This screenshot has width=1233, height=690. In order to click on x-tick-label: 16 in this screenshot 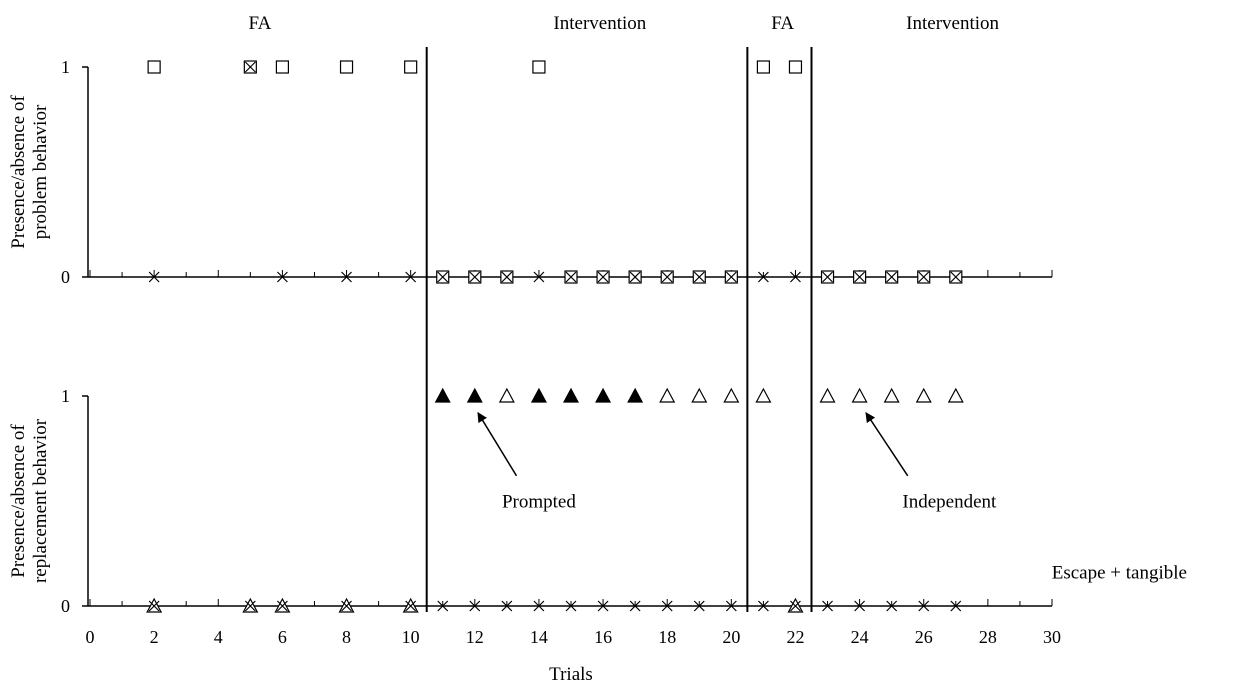, I will do `click(603, 637)`.